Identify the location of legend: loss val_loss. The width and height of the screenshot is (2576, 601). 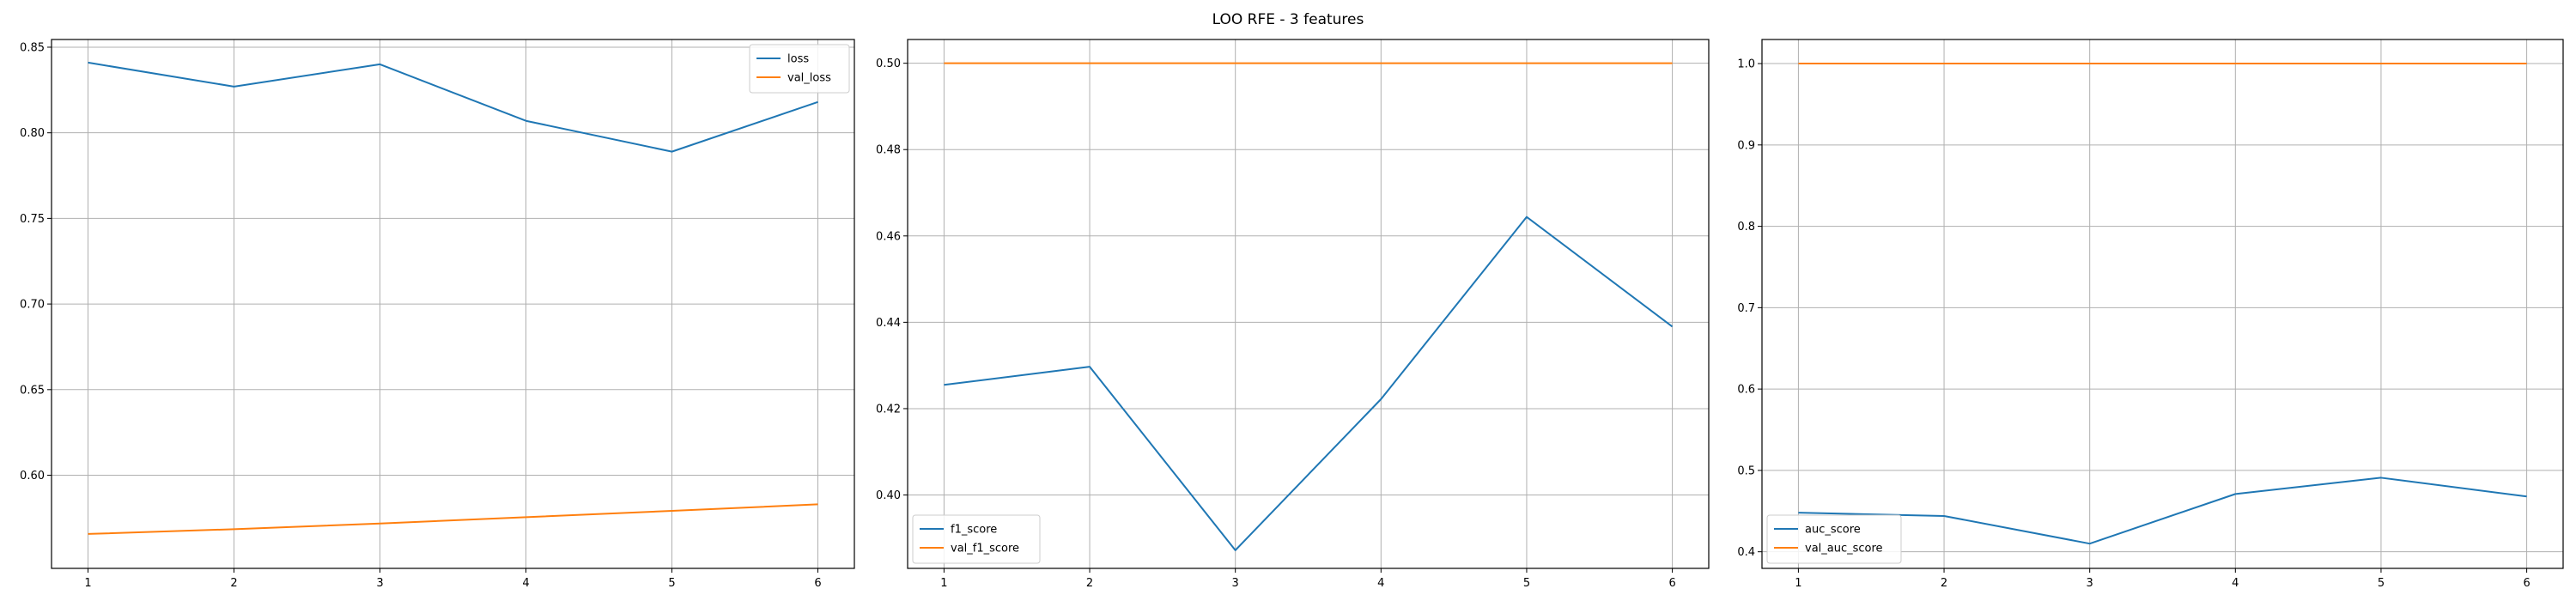
(799, 69).